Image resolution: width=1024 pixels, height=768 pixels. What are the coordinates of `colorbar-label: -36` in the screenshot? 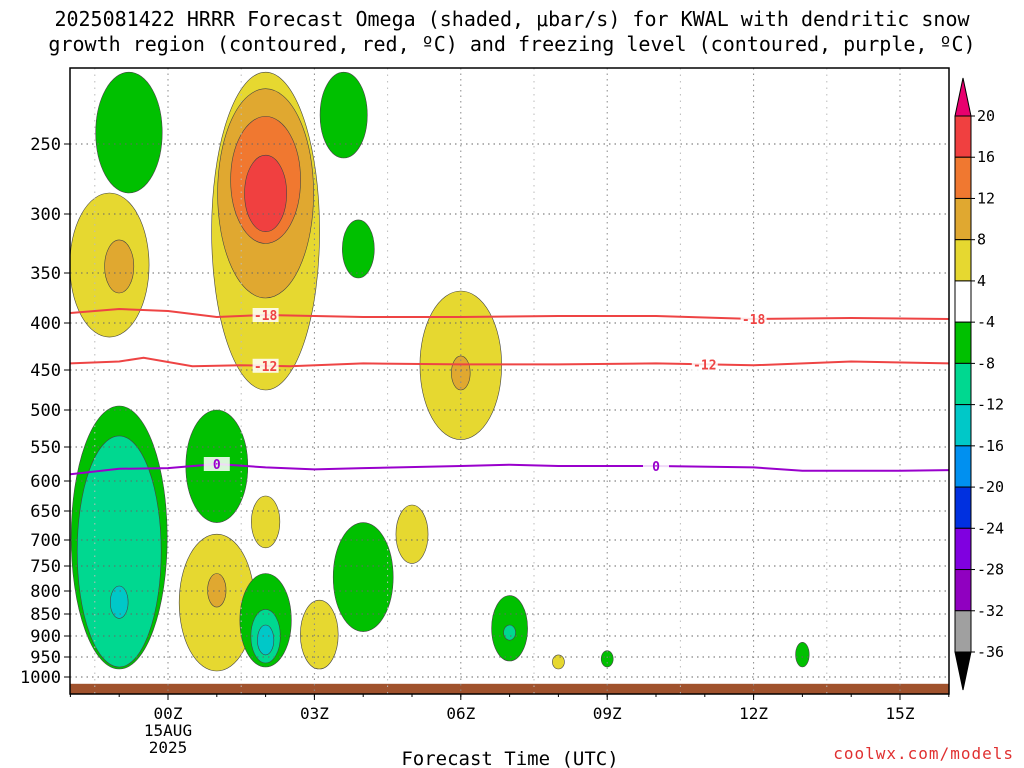 It's located at (990, 652).